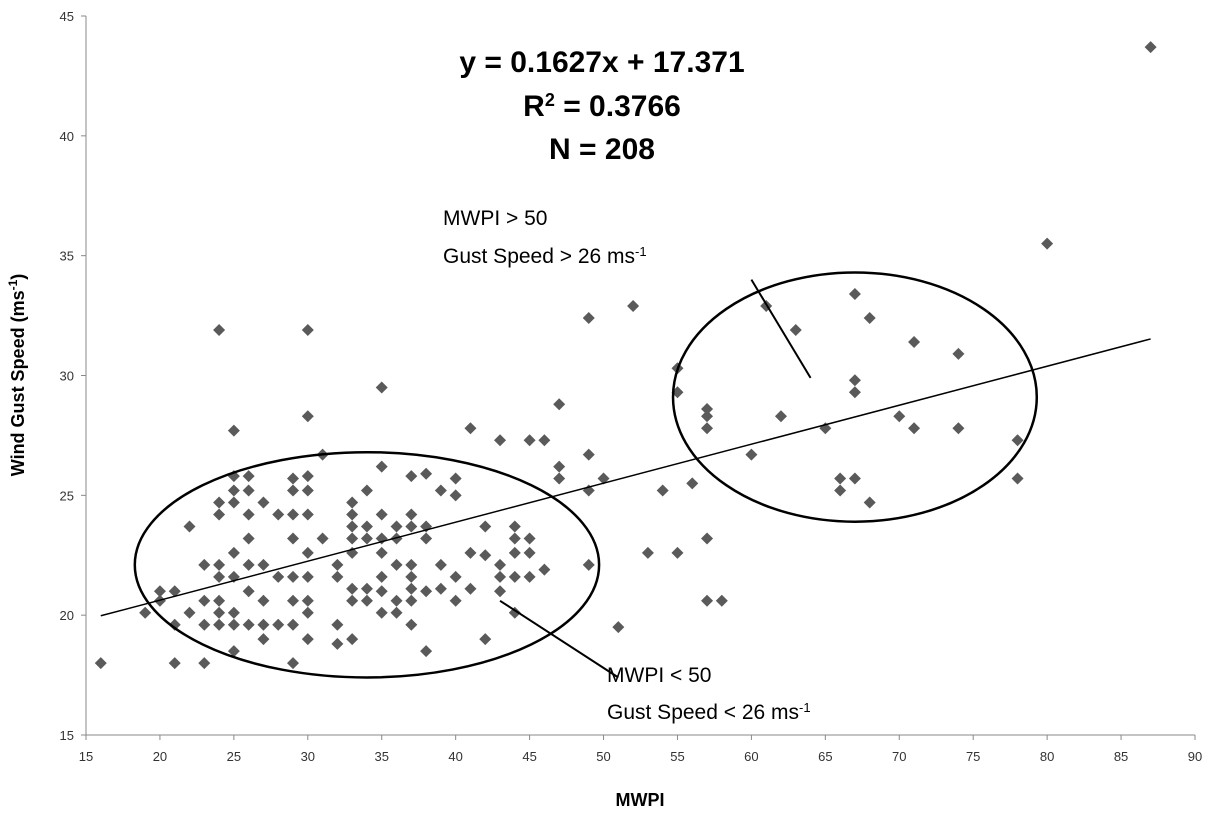 The height and width of the screenshot is (820, 1219). Describe the element at coordinates (455, 756) in the screenshot. I see `x-tick-label: 40` at that location.